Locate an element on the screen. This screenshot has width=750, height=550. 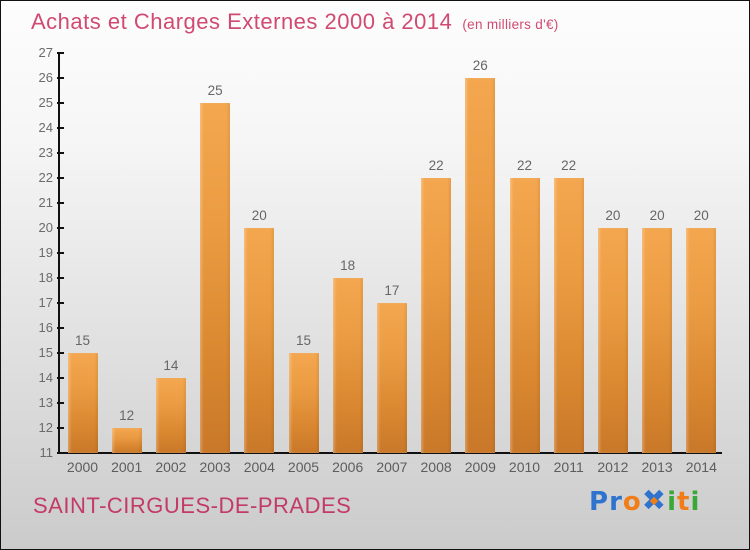
y-tick-label: 12 is located at coordinates (45, 427).